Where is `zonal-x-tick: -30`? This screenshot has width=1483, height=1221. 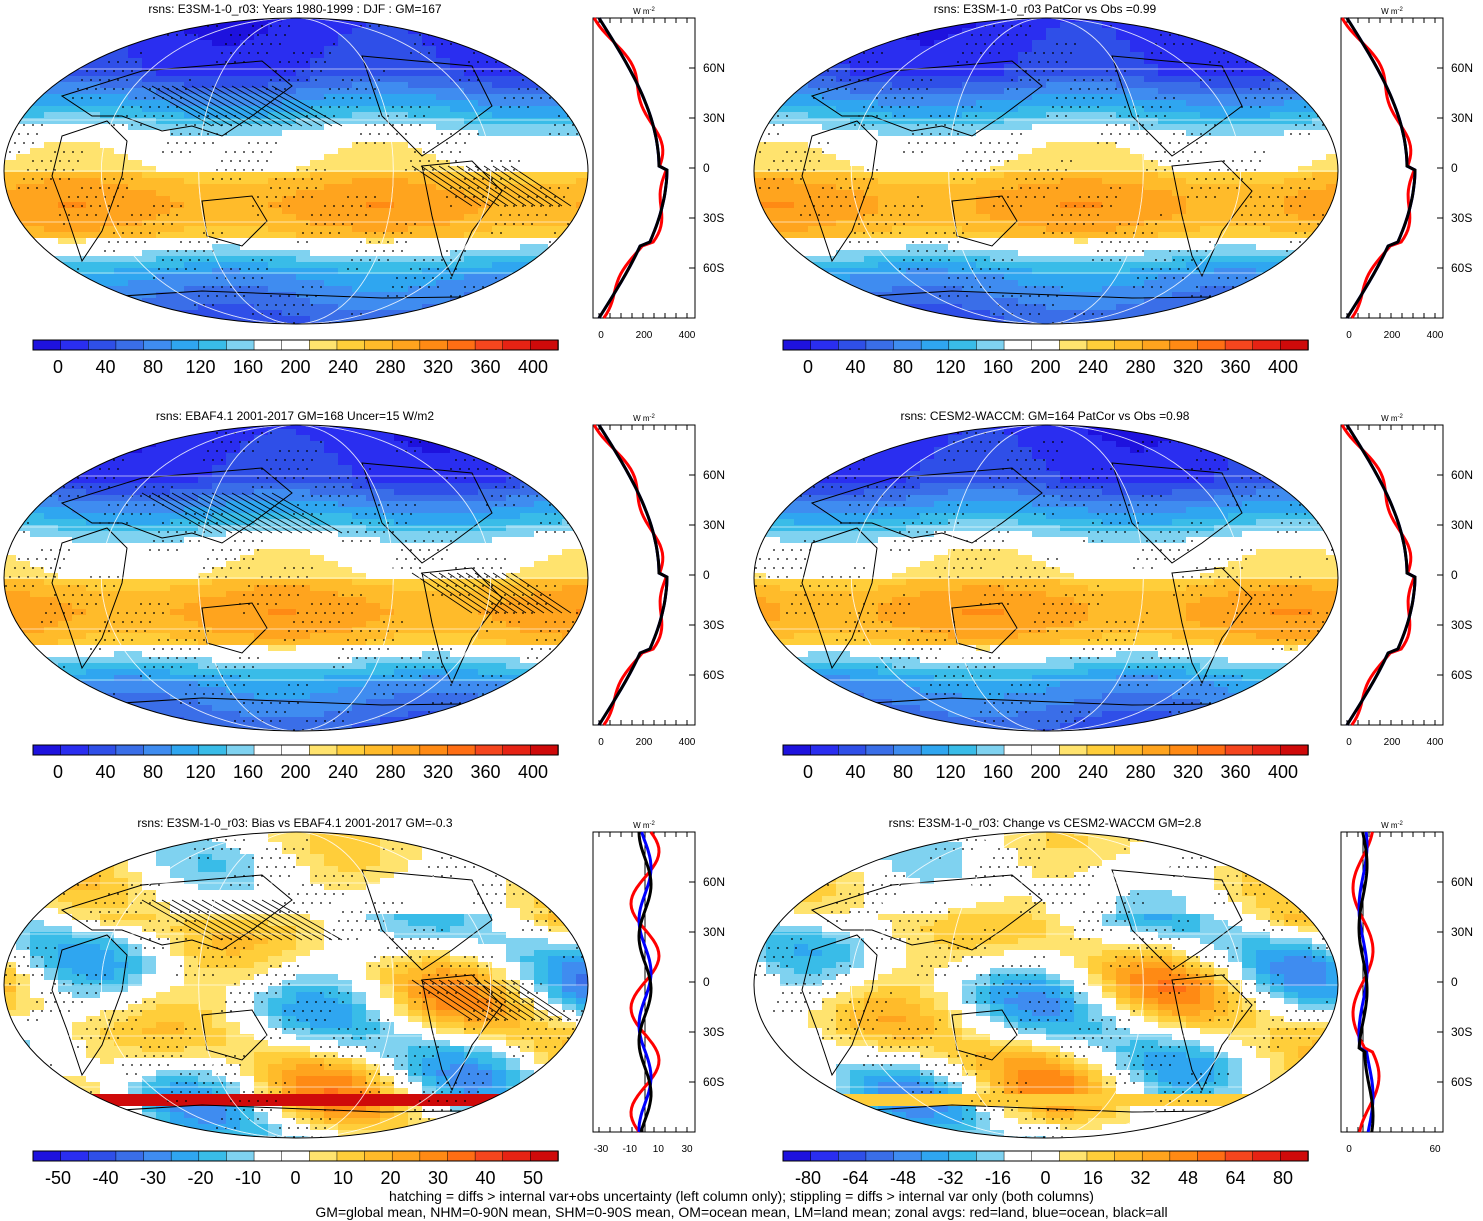 zonal-x-tick: -30 is located at coordinates (601, 1149).